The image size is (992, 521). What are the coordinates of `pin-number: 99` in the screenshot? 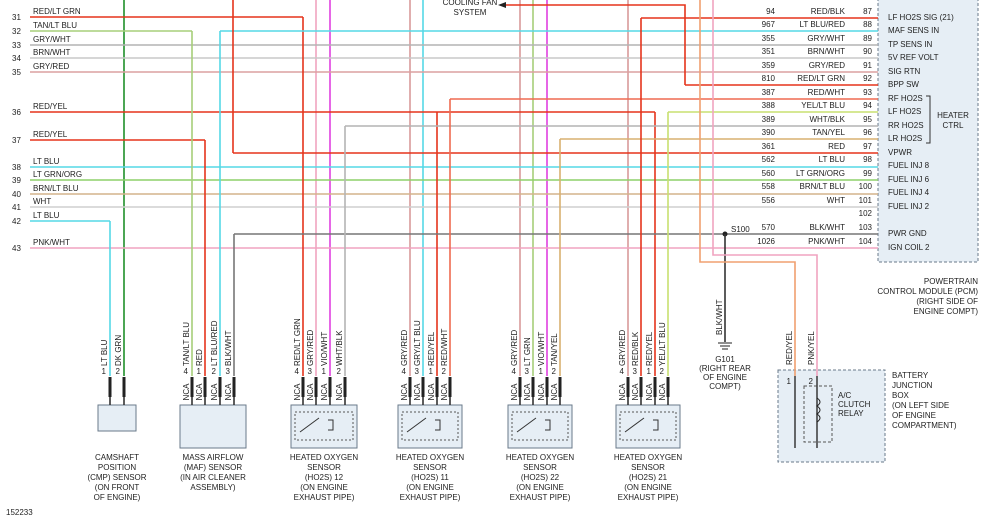 It's located at (867, 173).